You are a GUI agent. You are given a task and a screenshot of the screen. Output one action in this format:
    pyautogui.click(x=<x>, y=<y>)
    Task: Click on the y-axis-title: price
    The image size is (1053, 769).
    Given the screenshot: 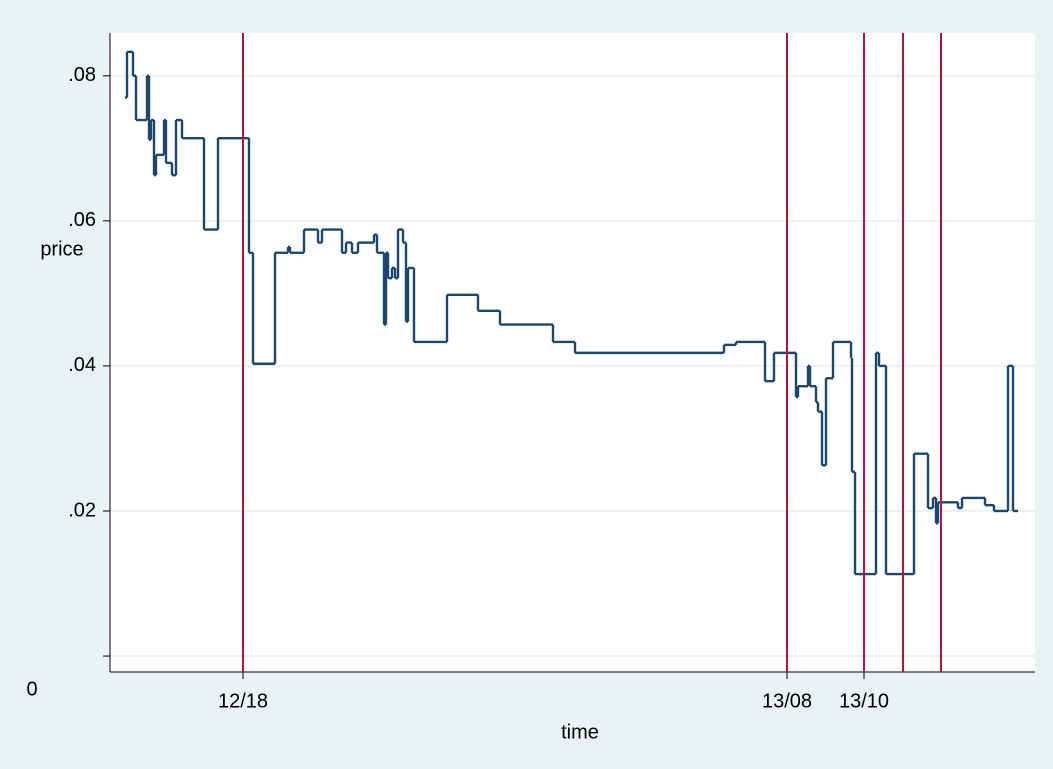 What is the action you would take?
    pyautogui.click(x=61, y=249)
    